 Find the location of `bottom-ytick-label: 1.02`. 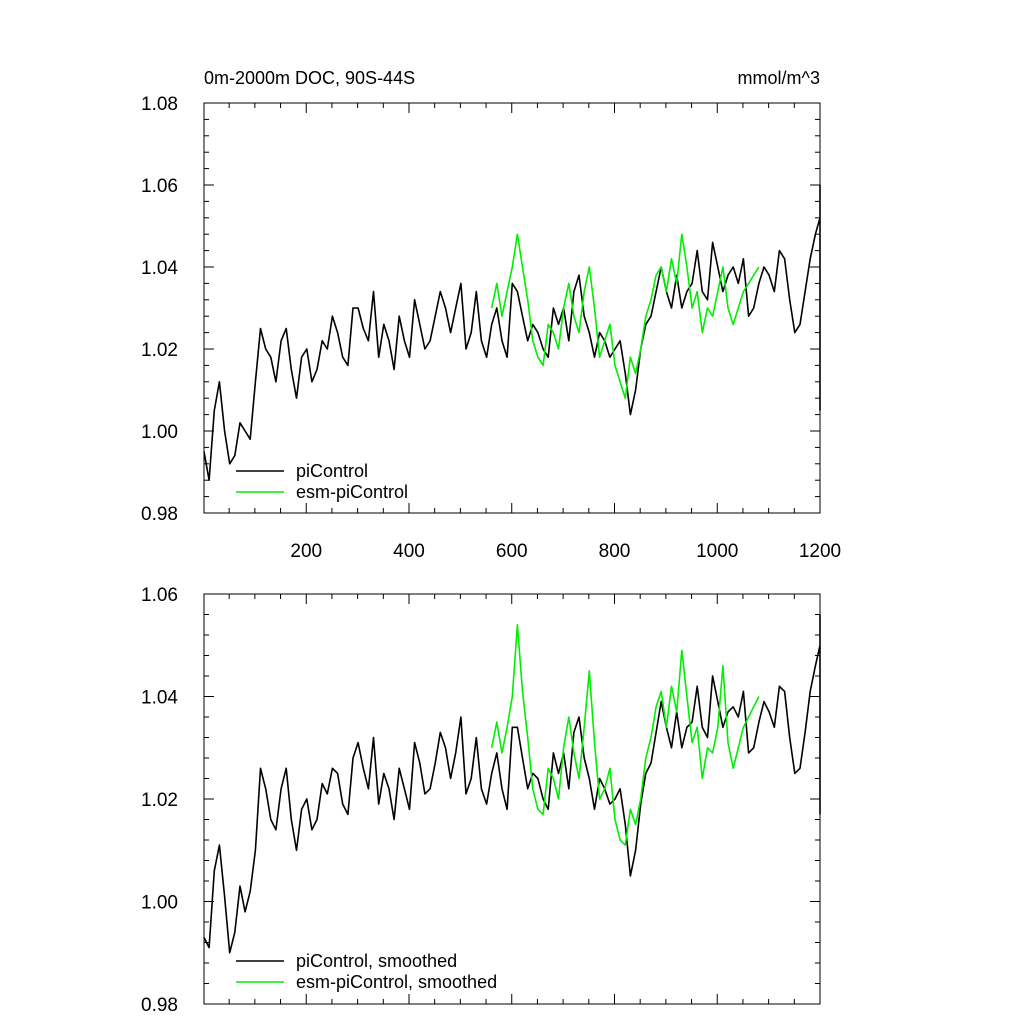

bottom-ytick-label: 1.02 is located at coordinates (159, 800).